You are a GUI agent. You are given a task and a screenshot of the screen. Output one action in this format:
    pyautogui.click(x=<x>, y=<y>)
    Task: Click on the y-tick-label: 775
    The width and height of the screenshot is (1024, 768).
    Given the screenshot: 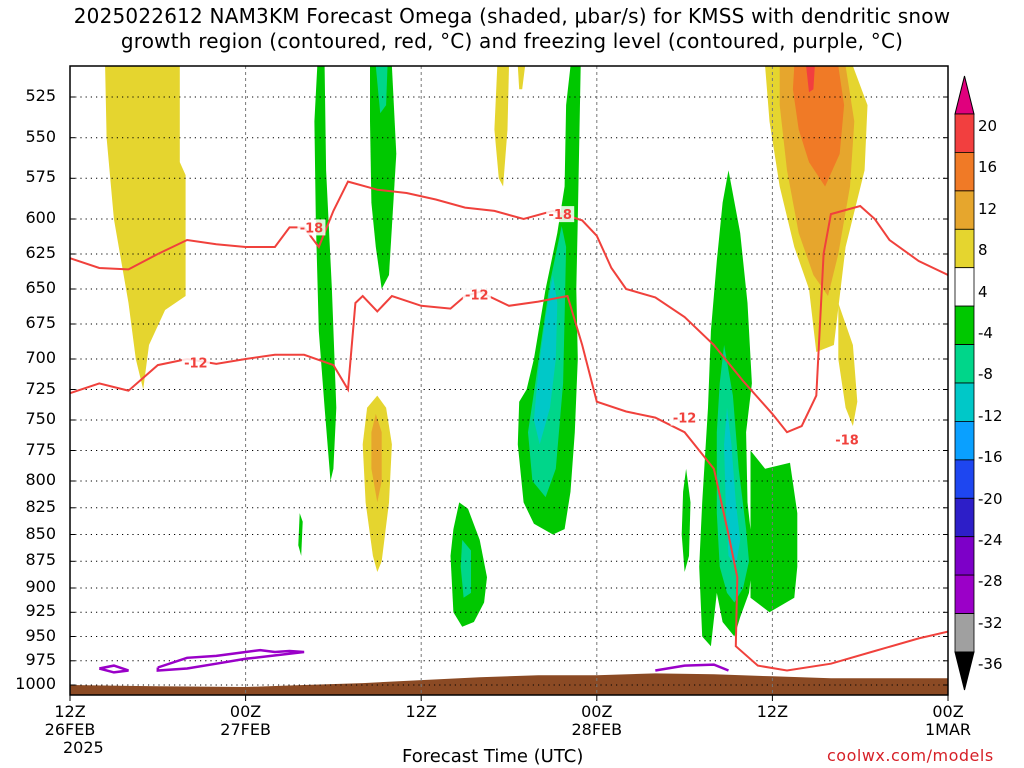 What is the action you would take?
    pyautogui.click(x=40, y=449)
    